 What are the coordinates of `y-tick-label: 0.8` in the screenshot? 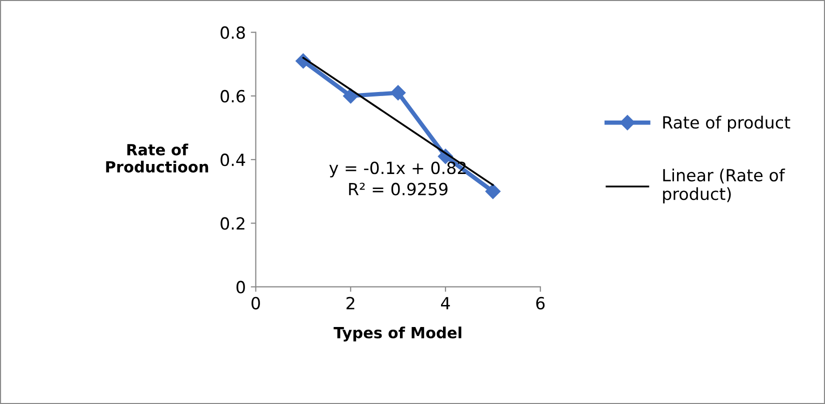 It's located at (232, 32).